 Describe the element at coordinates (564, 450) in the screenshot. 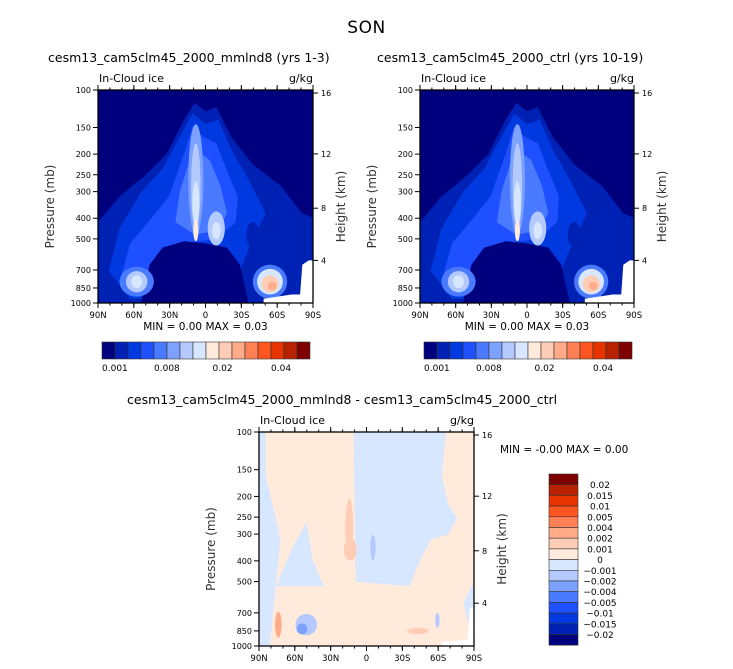

I see `minmax-text: MIN = -0.00 MAX = 0.00` at that location.